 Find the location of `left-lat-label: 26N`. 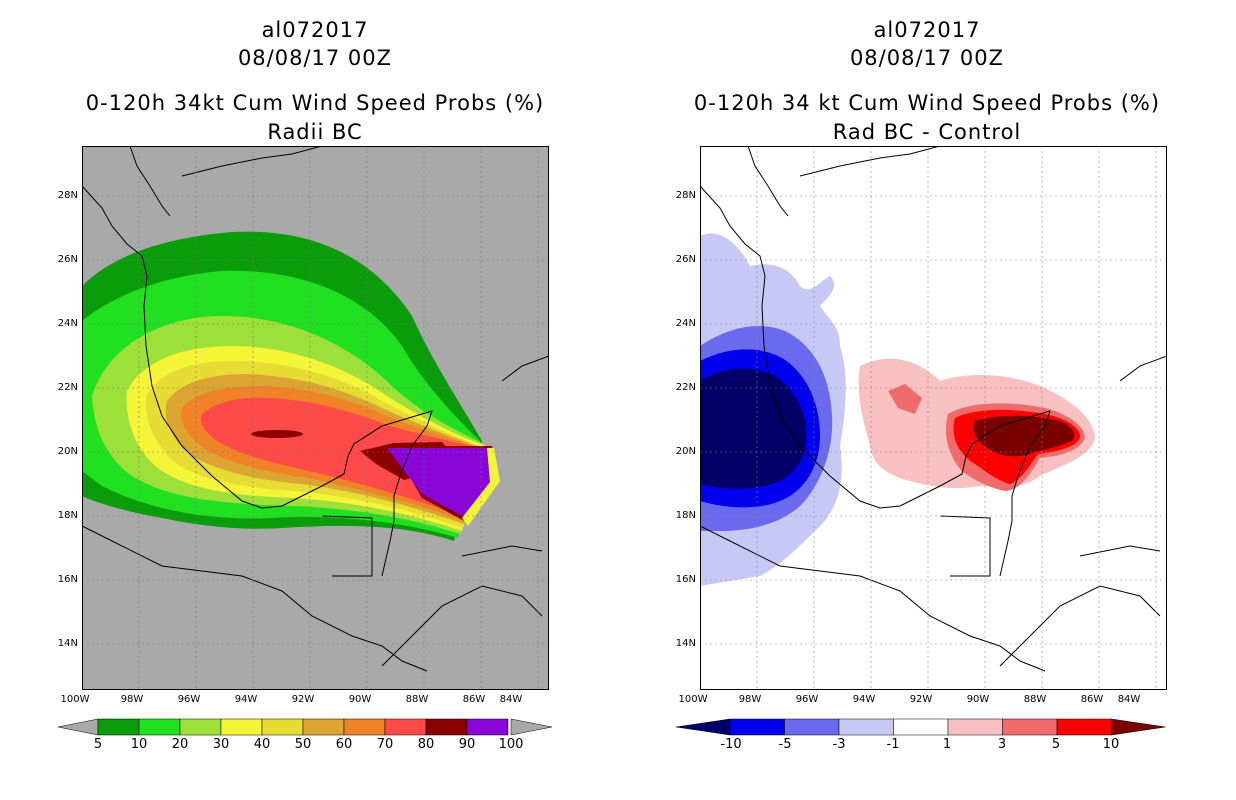

left-lat-label: 26N is located at coordinates (67, 259).